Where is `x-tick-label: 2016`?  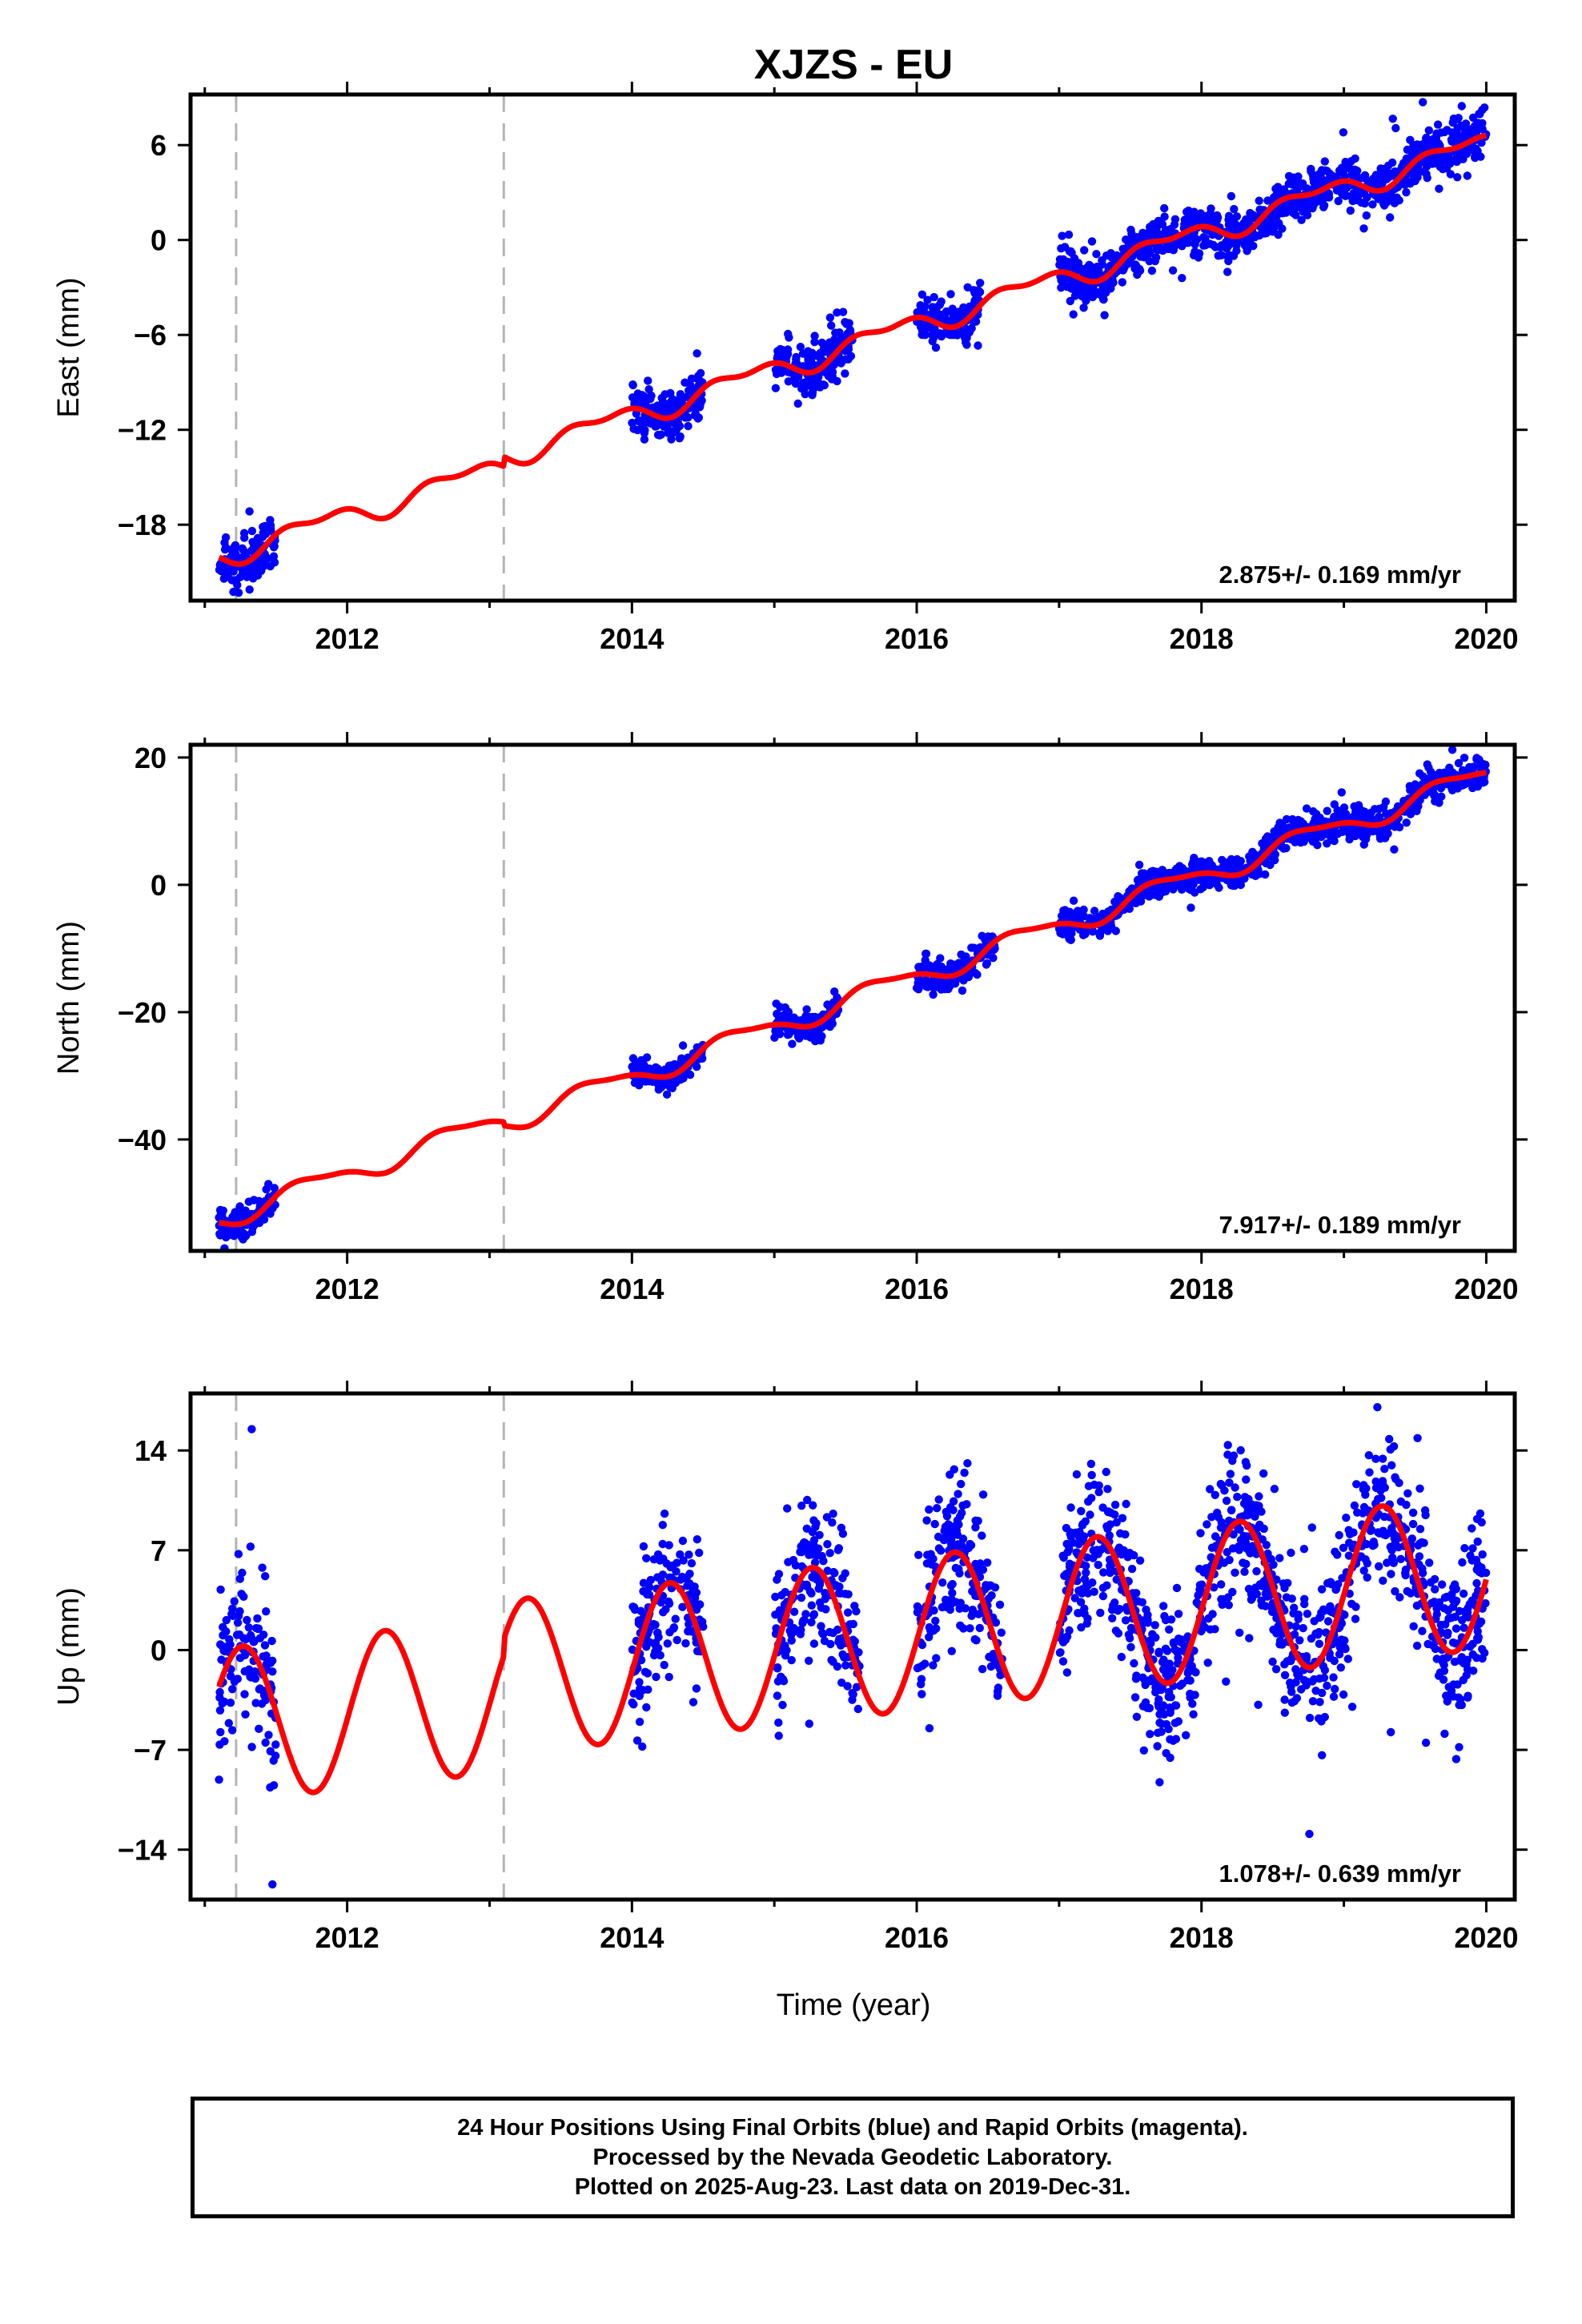
x-tick-label: 2016 is located at coordinates (917, 1289).